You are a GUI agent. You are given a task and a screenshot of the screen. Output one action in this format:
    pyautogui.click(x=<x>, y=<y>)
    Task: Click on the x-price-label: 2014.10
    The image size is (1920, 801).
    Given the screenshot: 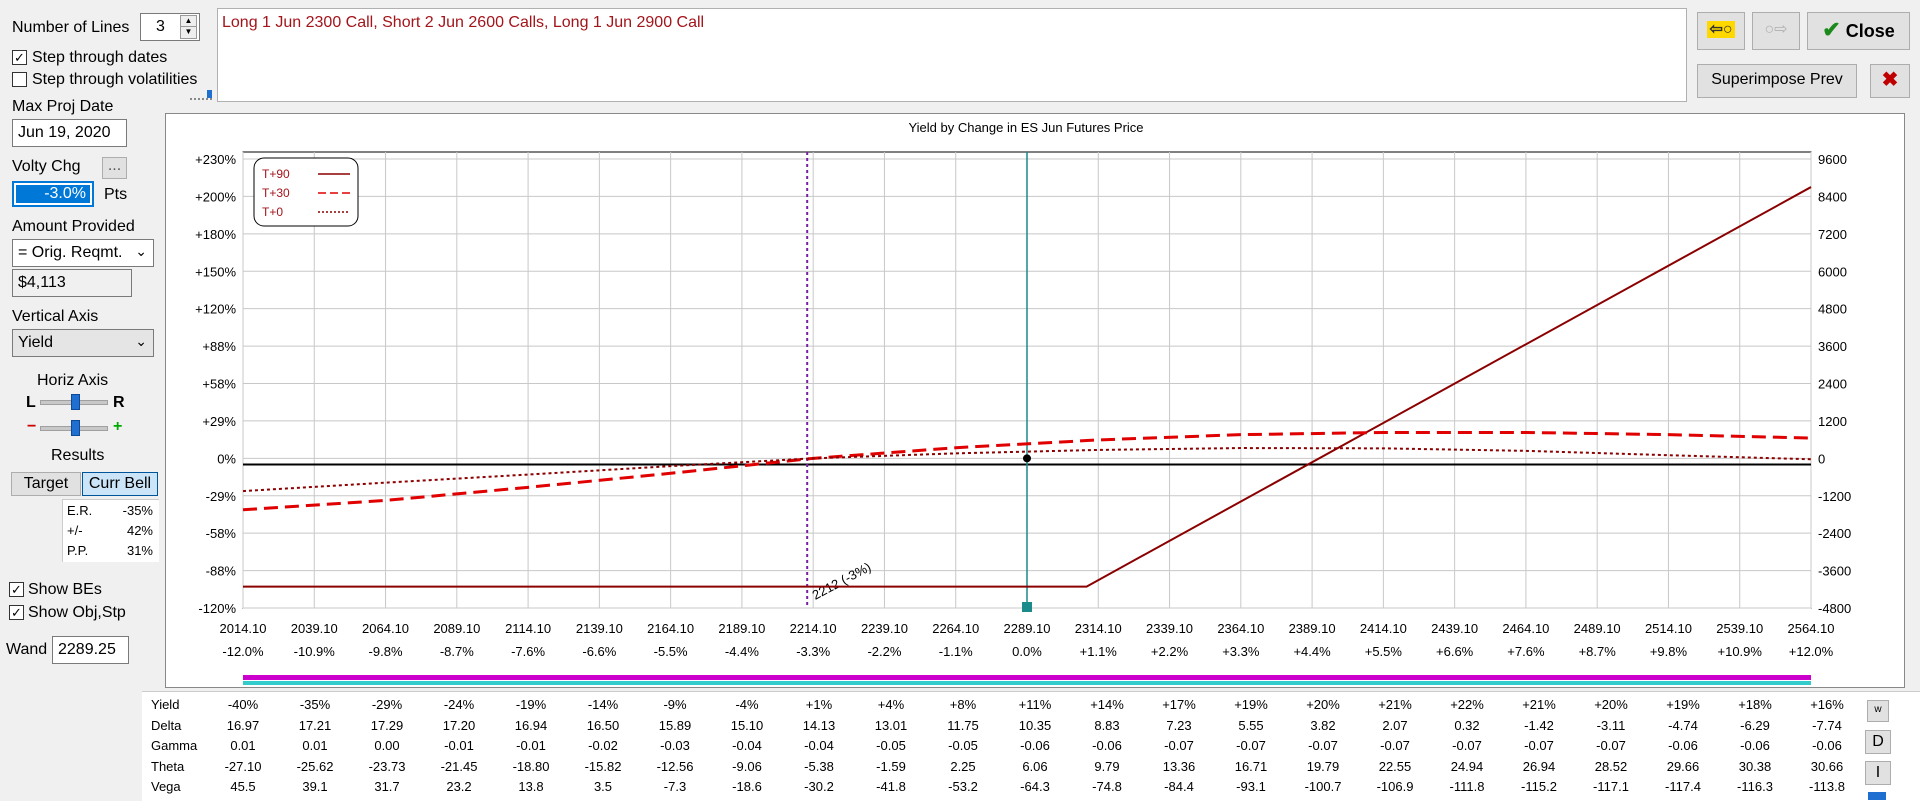 What is the action you would take?
    pyautogui.click(x=243, y=628)
    